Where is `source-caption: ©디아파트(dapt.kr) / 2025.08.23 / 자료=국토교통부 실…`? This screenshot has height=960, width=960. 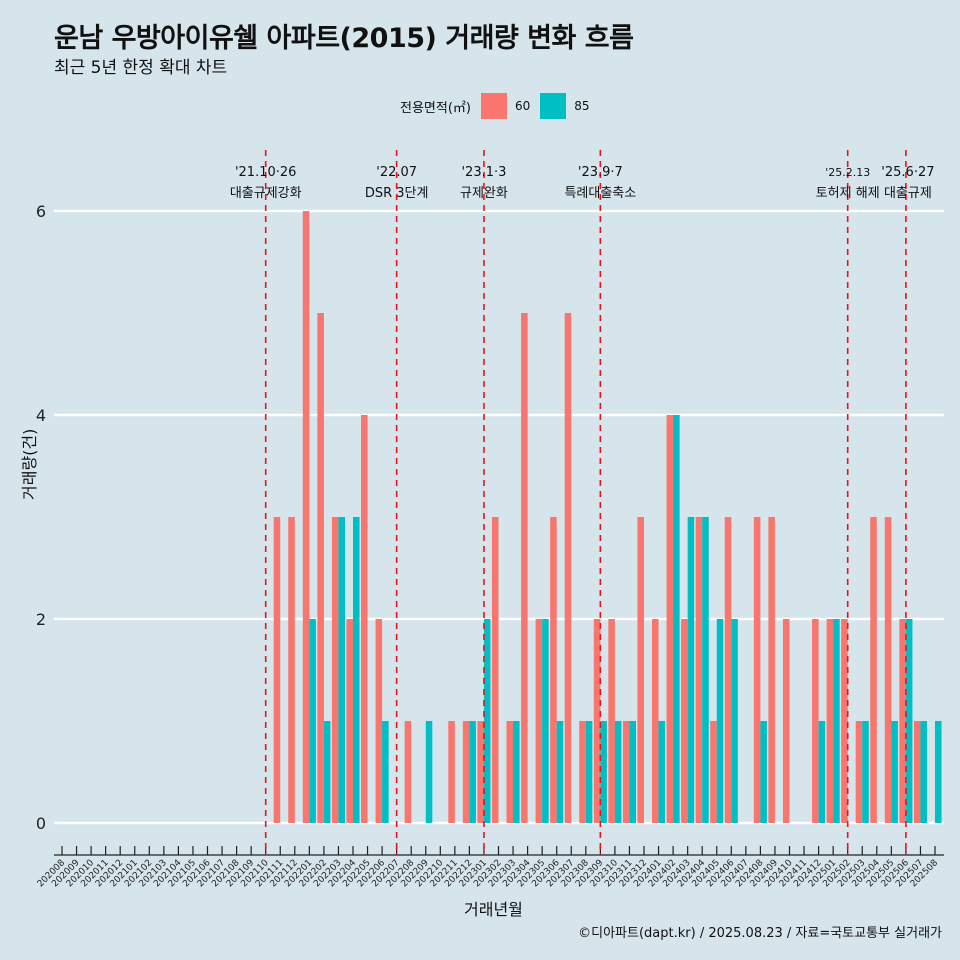 source-caption: ©디아파트(dapt.kr) / 2025.08.23 / 자료=국토교통부 실… is located at coordinates (760, 933).